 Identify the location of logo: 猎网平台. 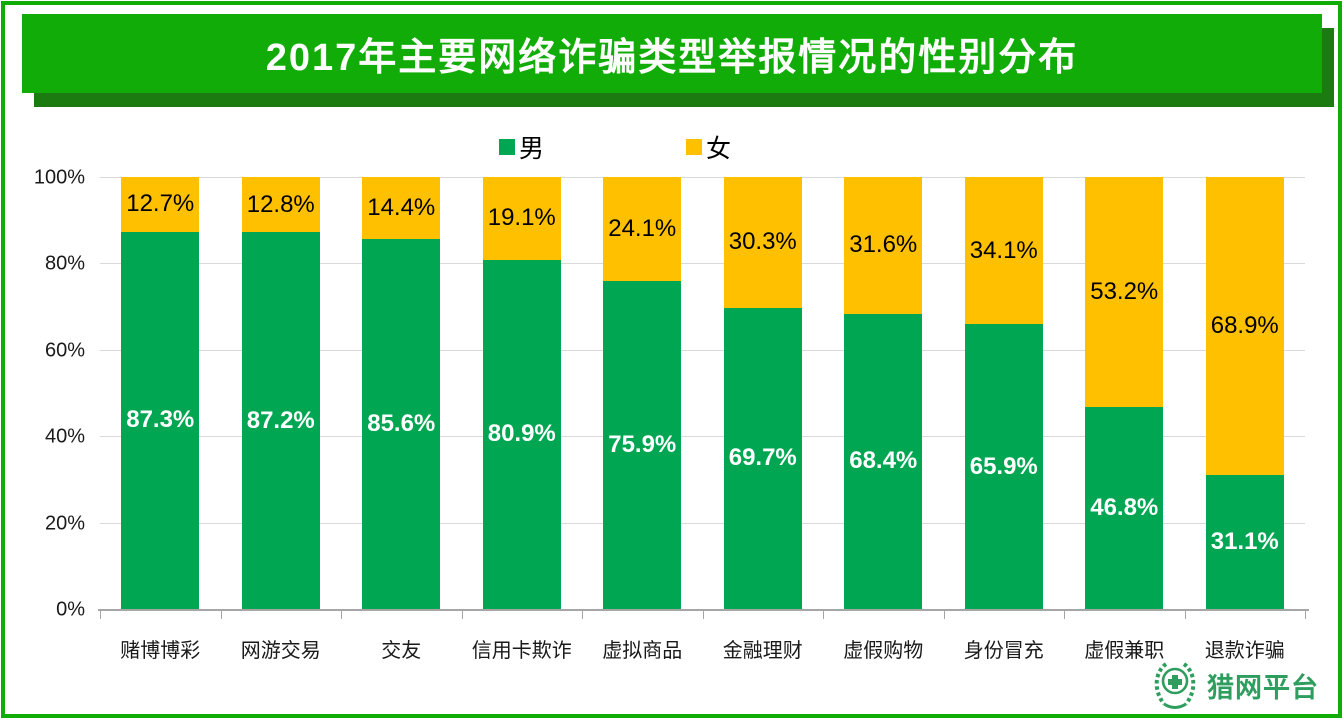
(1235, 685).